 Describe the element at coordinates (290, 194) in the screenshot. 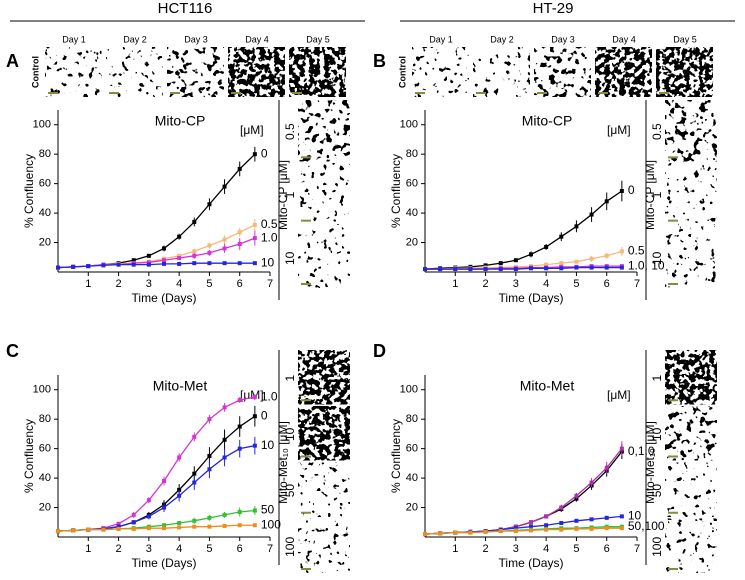

I see `treatment-level: 1` at that location.